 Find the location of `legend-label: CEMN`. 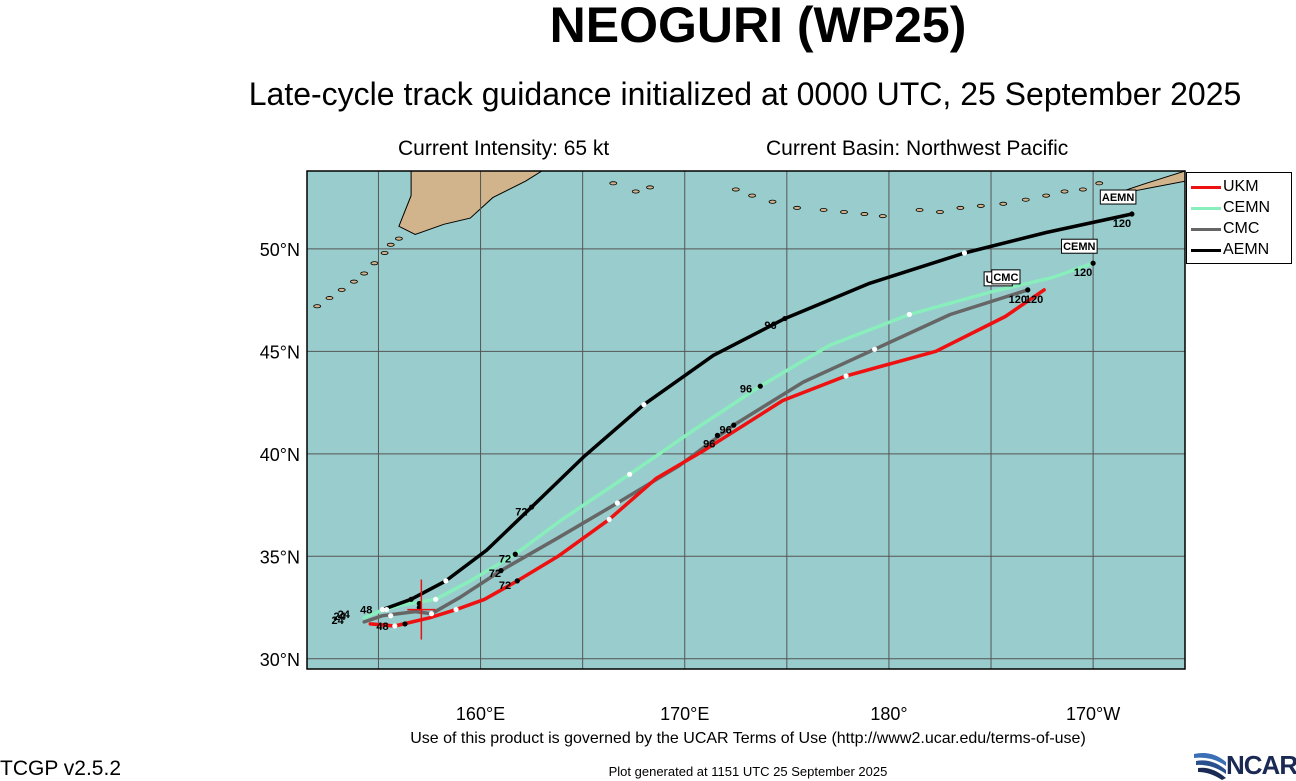

legend-label: CEMN is located at coordinates (1247, 207).